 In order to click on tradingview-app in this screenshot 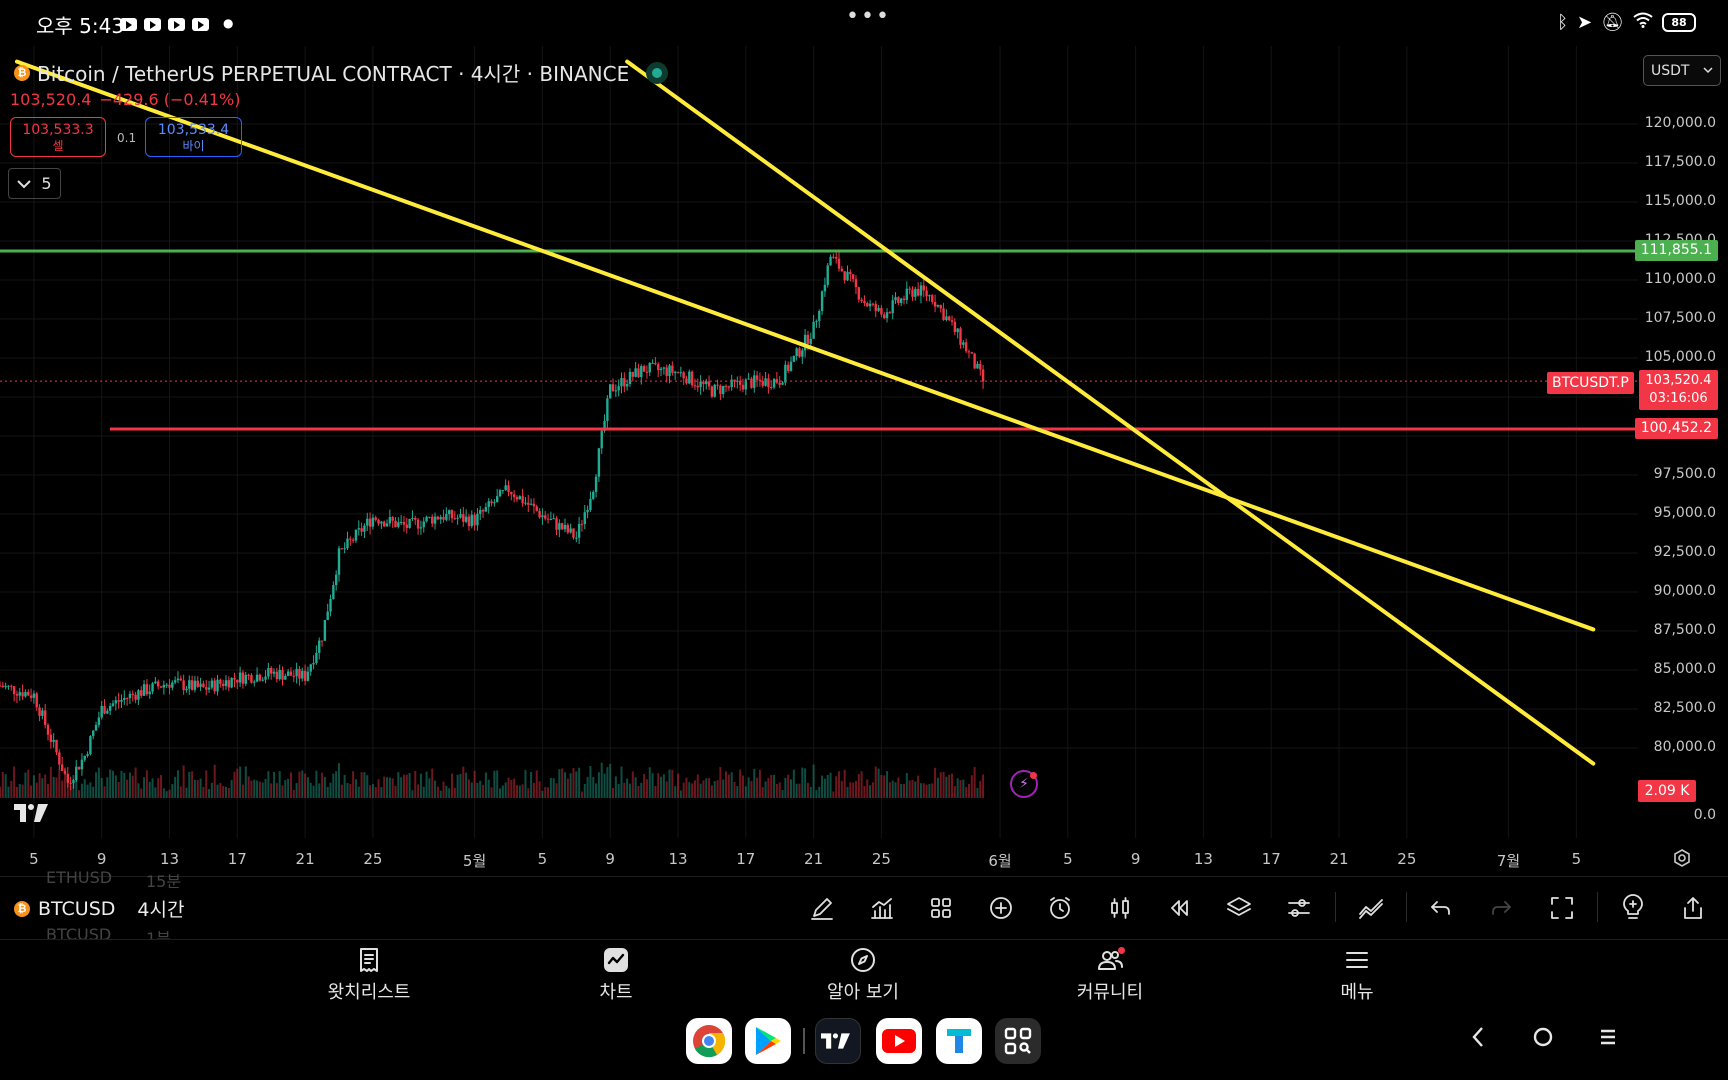, I will do `click(838, 1041)`.